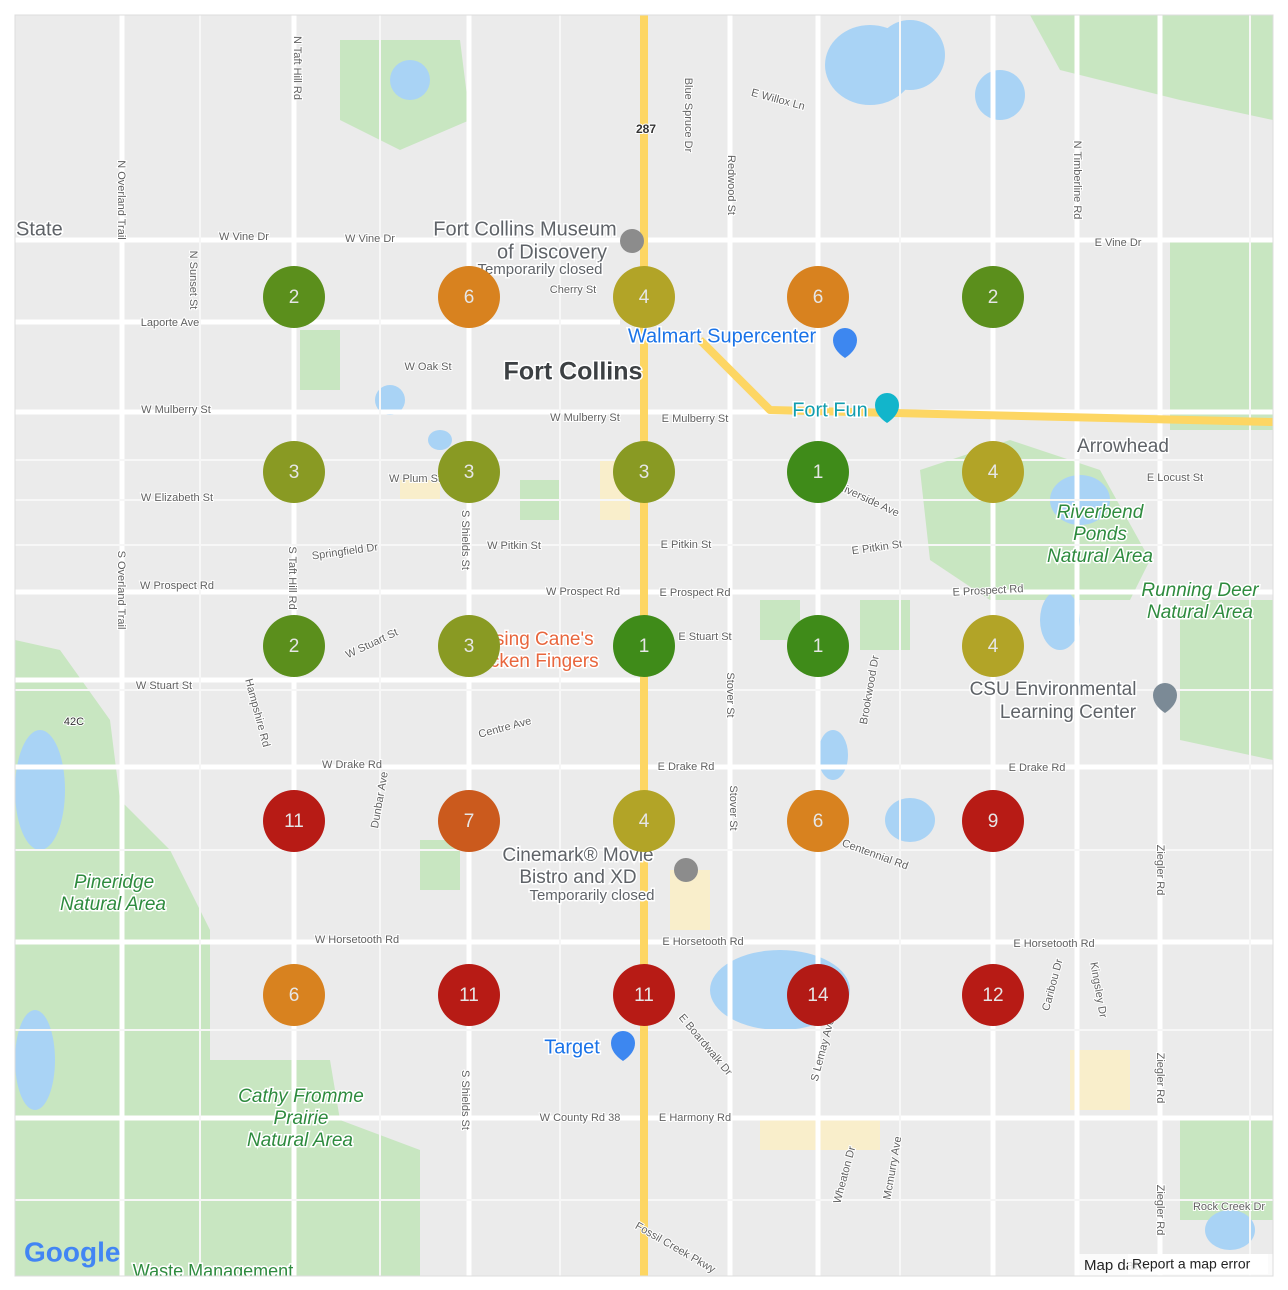 The height and width of the screenshot is (1290, 1288). What do you see at coordinates (74, 722) in the screenshot?
I see `map-label: 42C` at bounding box center [74, 722].